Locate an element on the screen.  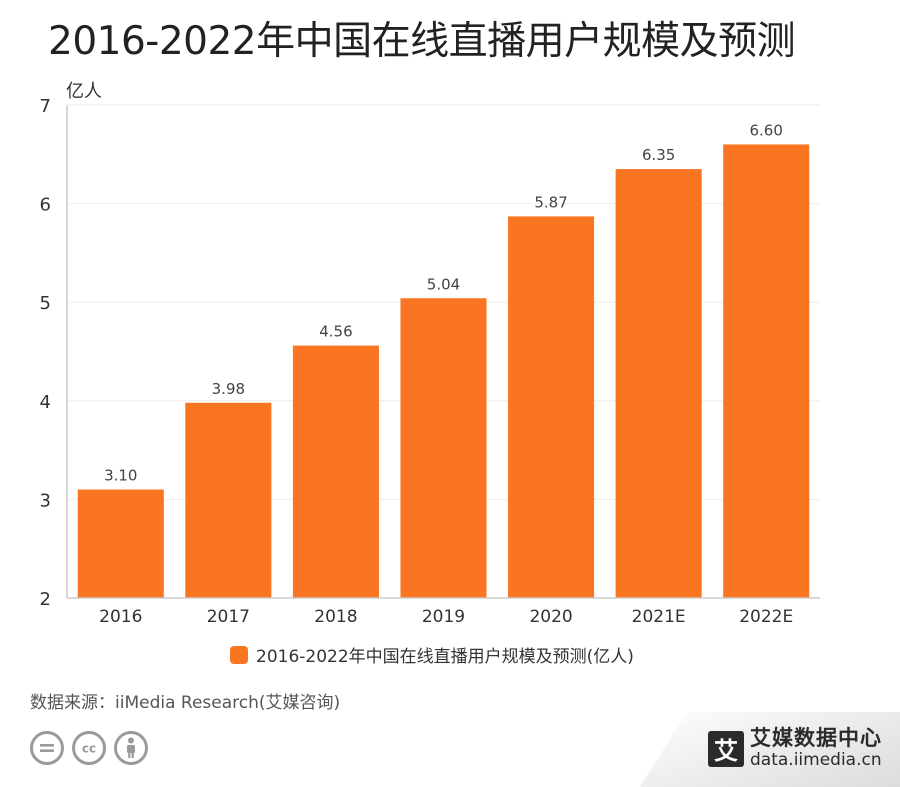
data-label: 6.35 is located at coordinates (658, 155).